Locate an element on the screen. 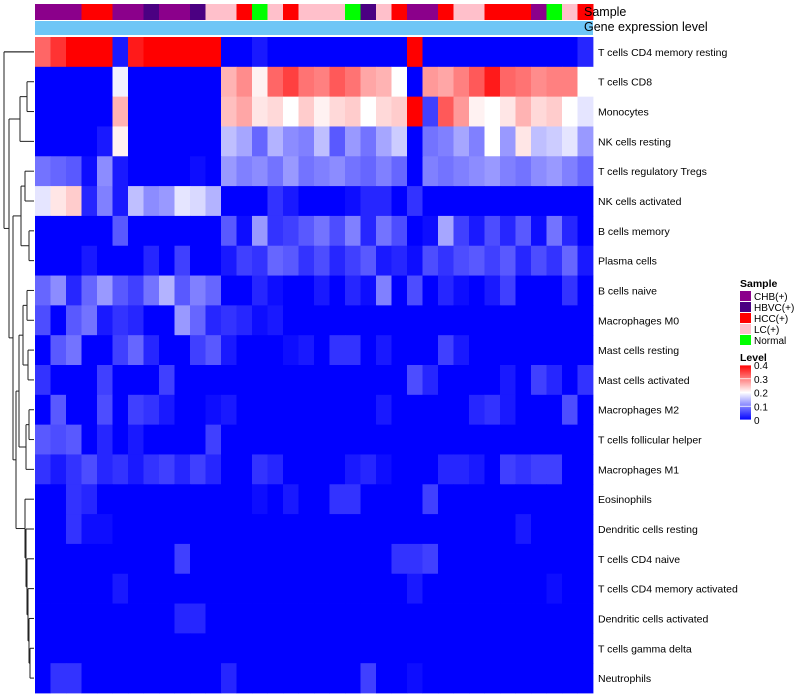  row-label: T cells regulatory Tregs is located at coordinates (652, 172).